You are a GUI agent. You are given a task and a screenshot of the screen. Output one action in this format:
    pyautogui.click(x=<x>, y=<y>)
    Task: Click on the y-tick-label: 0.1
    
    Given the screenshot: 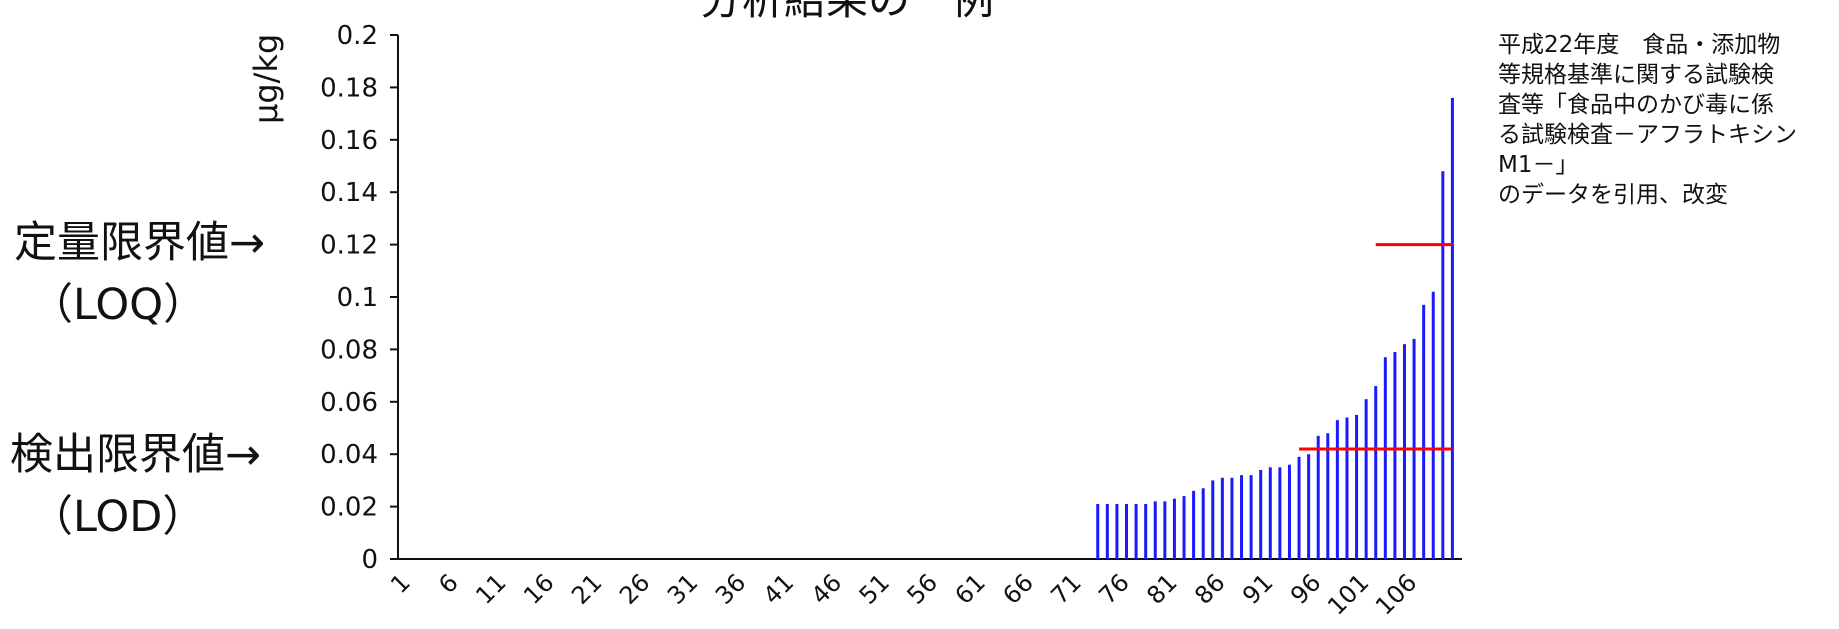 What is the action you would take?
    pyautogui.click(x=357, y=298)
    